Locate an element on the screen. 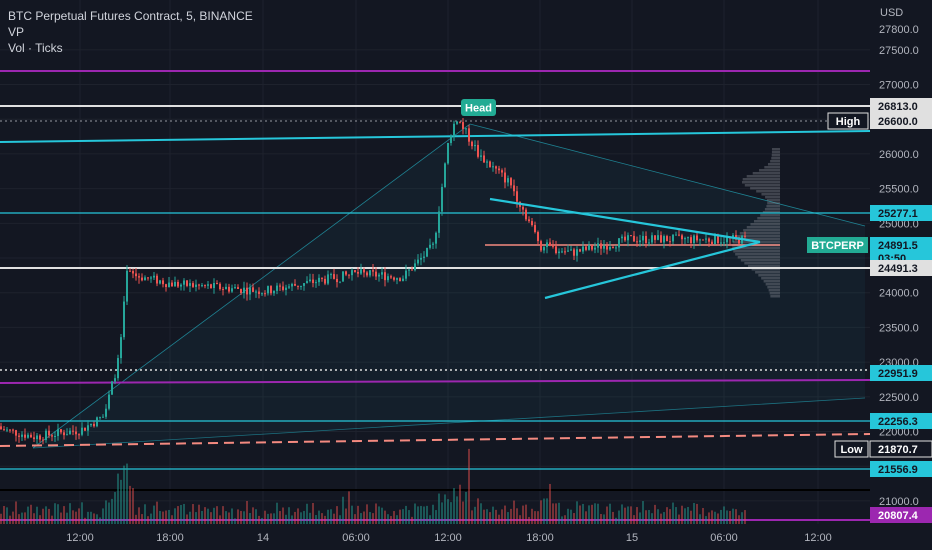 The height and width of the screenshot is (550, 932). price-tag: 24491.3 is located at coordinates (901, 268).